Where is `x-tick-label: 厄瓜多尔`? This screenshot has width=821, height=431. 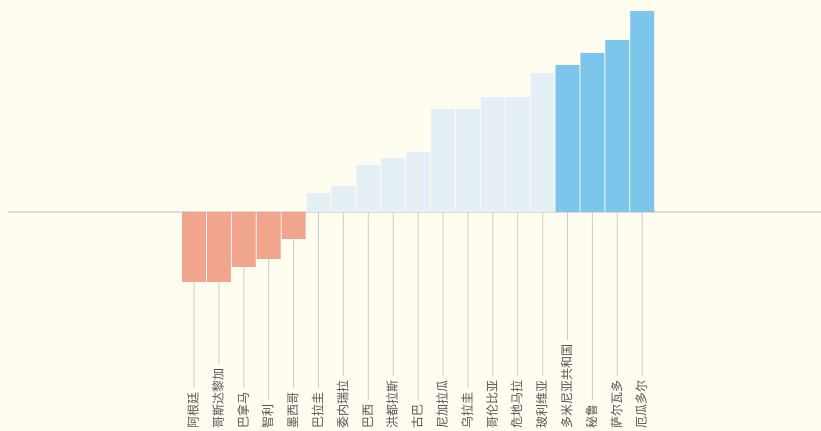
x-tick-label: 厄瓜多尔 is located at coordinates (641, 404).